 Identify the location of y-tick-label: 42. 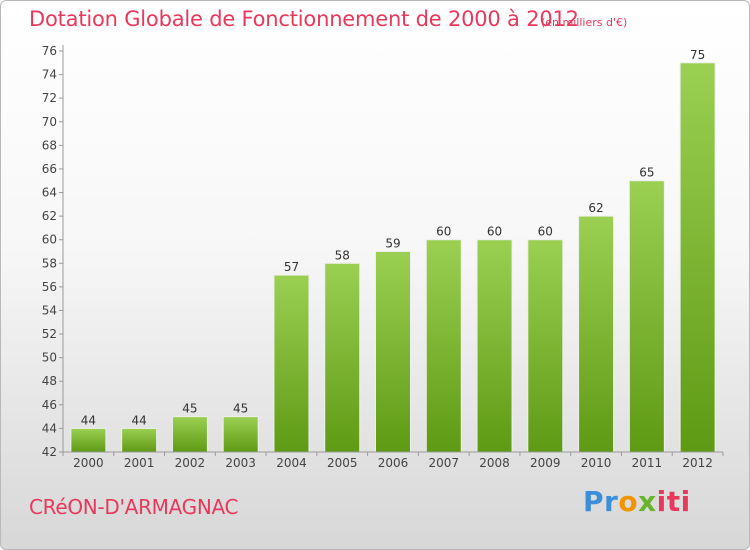
(49, 452).